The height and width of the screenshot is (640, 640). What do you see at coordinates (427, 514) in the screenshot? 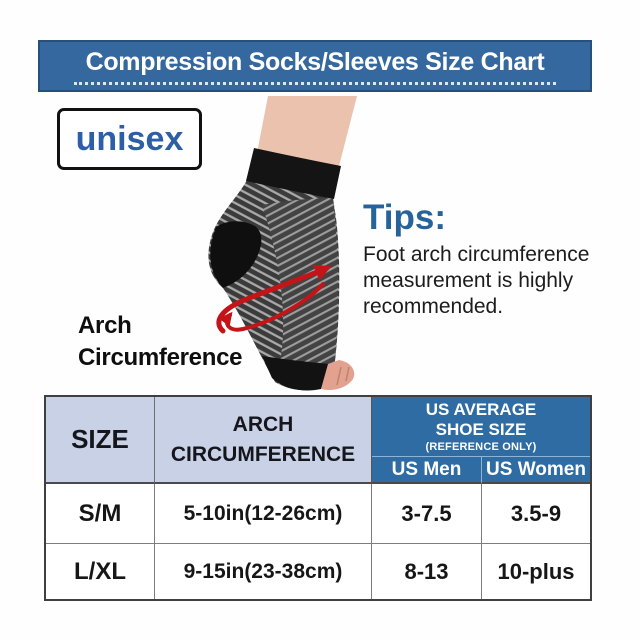
I see `table-row-sm-usmen: 3-7.5` at bounding box center [427, 514].